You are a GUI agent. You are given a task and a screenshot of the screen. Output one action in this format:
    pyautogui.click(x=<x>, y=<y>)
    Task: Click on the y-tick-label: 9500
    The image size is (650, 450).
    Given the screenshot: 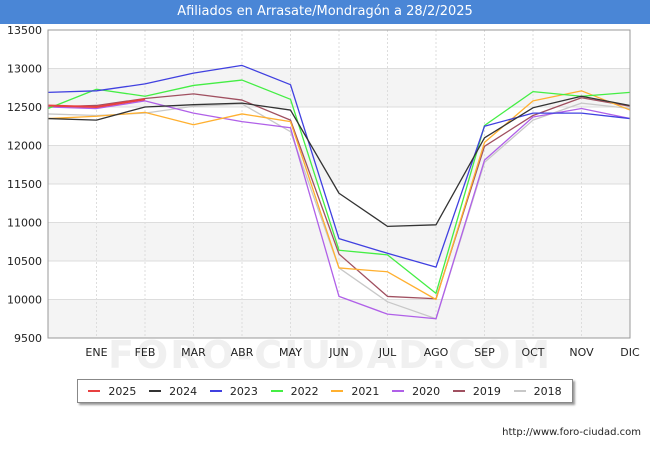 What is the action you would take?
    pyautogui.click(x=28, y=338)
    